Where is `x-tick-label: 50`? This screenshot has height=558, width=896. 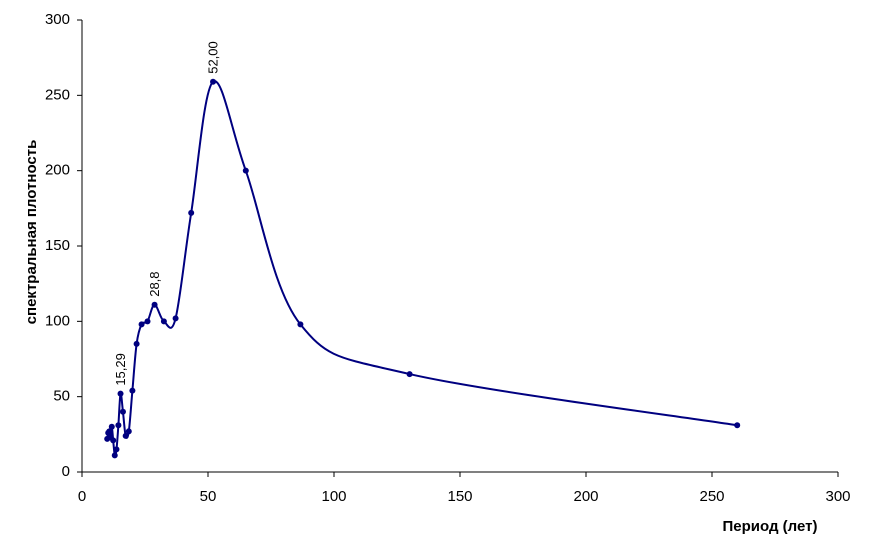 x-tick-label: 50 is located at coordinates (208, 496).